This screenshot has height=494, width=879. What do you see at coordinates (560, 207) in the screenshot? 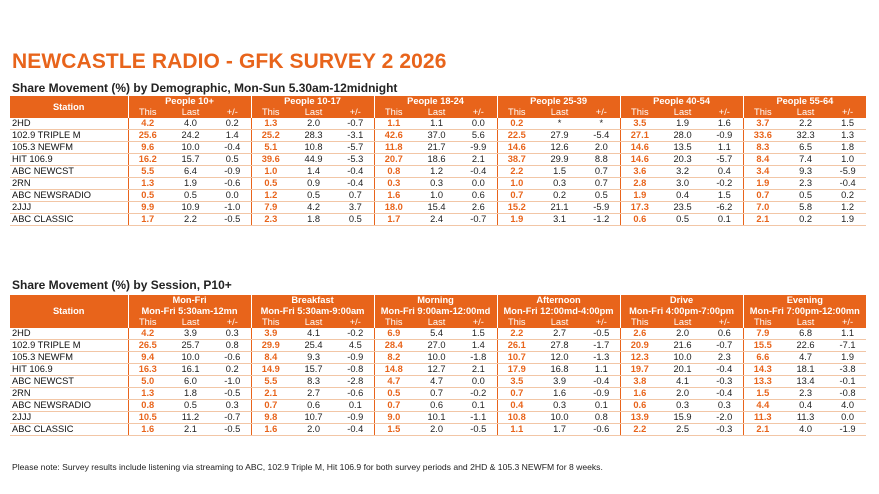
I see `last-value: 21.1` at bounding box center [560, 207].